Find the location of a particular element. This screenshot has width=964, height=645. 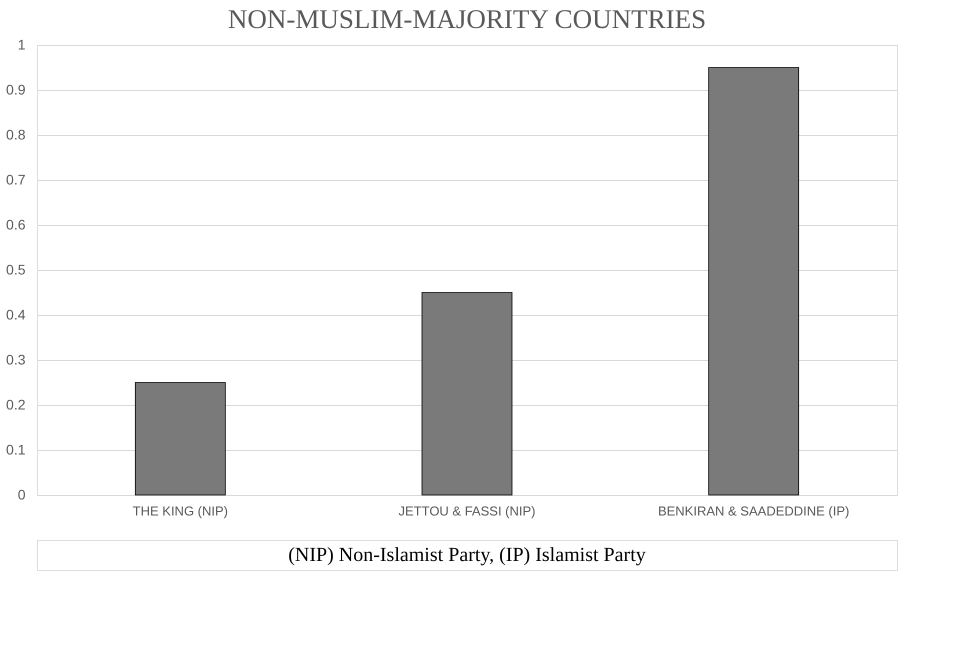

y-tick-label: 0.5 is located at coordinates (16, 270).